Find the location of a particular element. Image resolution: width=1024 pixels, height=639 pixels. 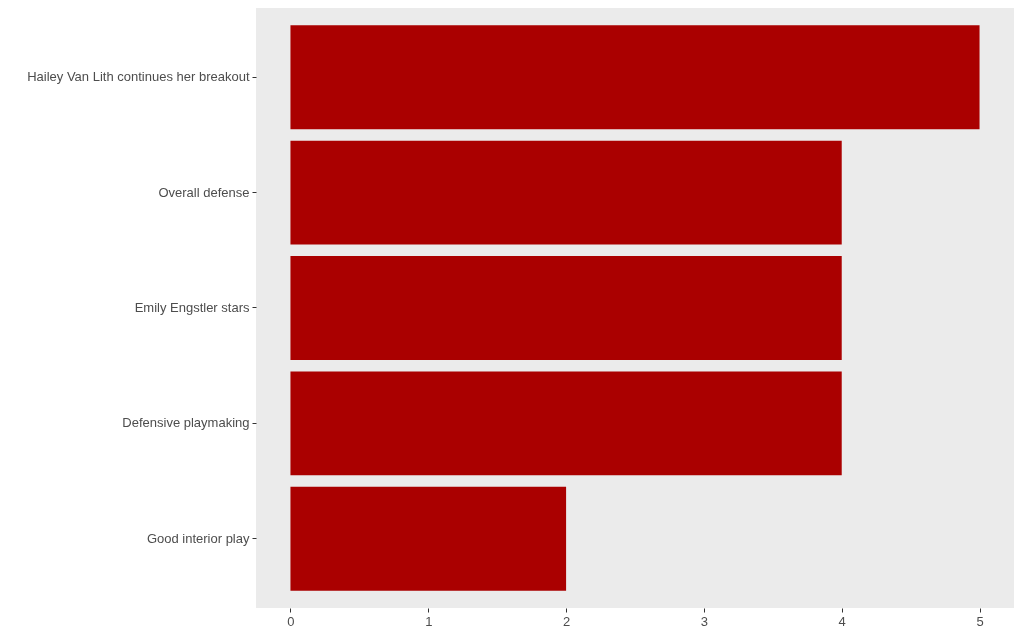

y-tick-label: Hailey Van Lith continues her breakout is located at coordinates (138, 77).